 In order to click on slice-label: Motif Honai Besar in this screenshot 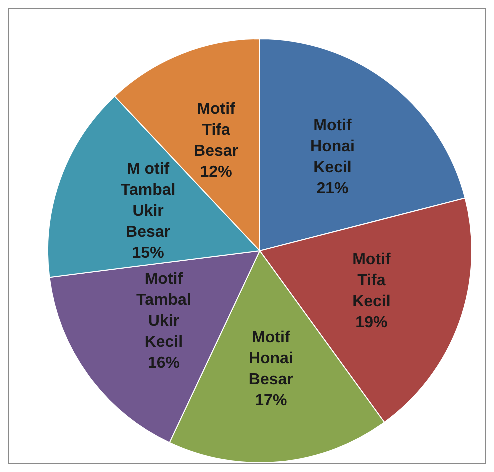, I will do `click(271, 358)`.